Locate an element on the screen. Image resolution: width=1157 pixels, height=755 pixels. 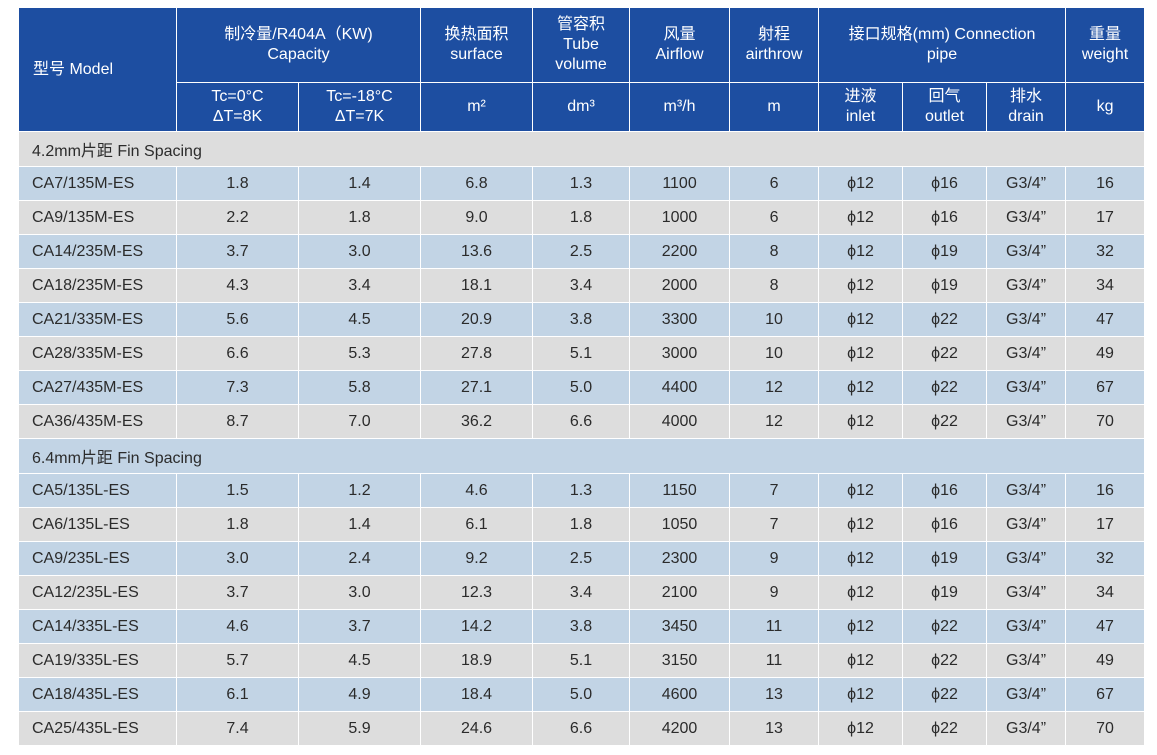
header-weight-line1: 重量 is located at coordinates (1105, 34).